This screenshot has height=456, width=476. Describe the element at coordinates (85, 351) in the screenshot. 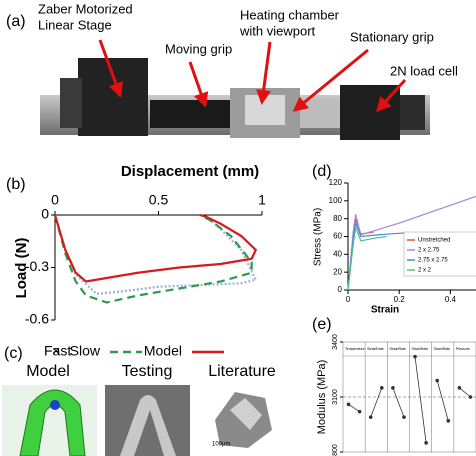

I see `legend-label: Slow` at that location.